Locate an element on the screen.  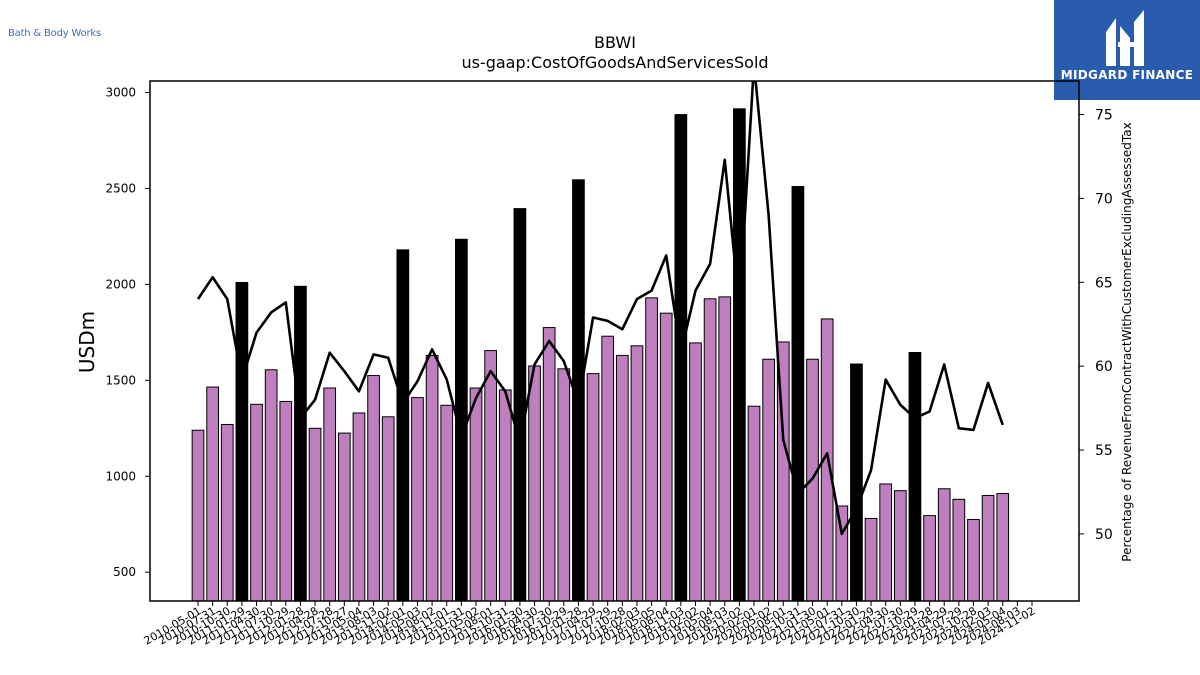
chart-subtitle: us-gaap:CostOfGoodsAndServicesSold is located at coordinates (614, 62).